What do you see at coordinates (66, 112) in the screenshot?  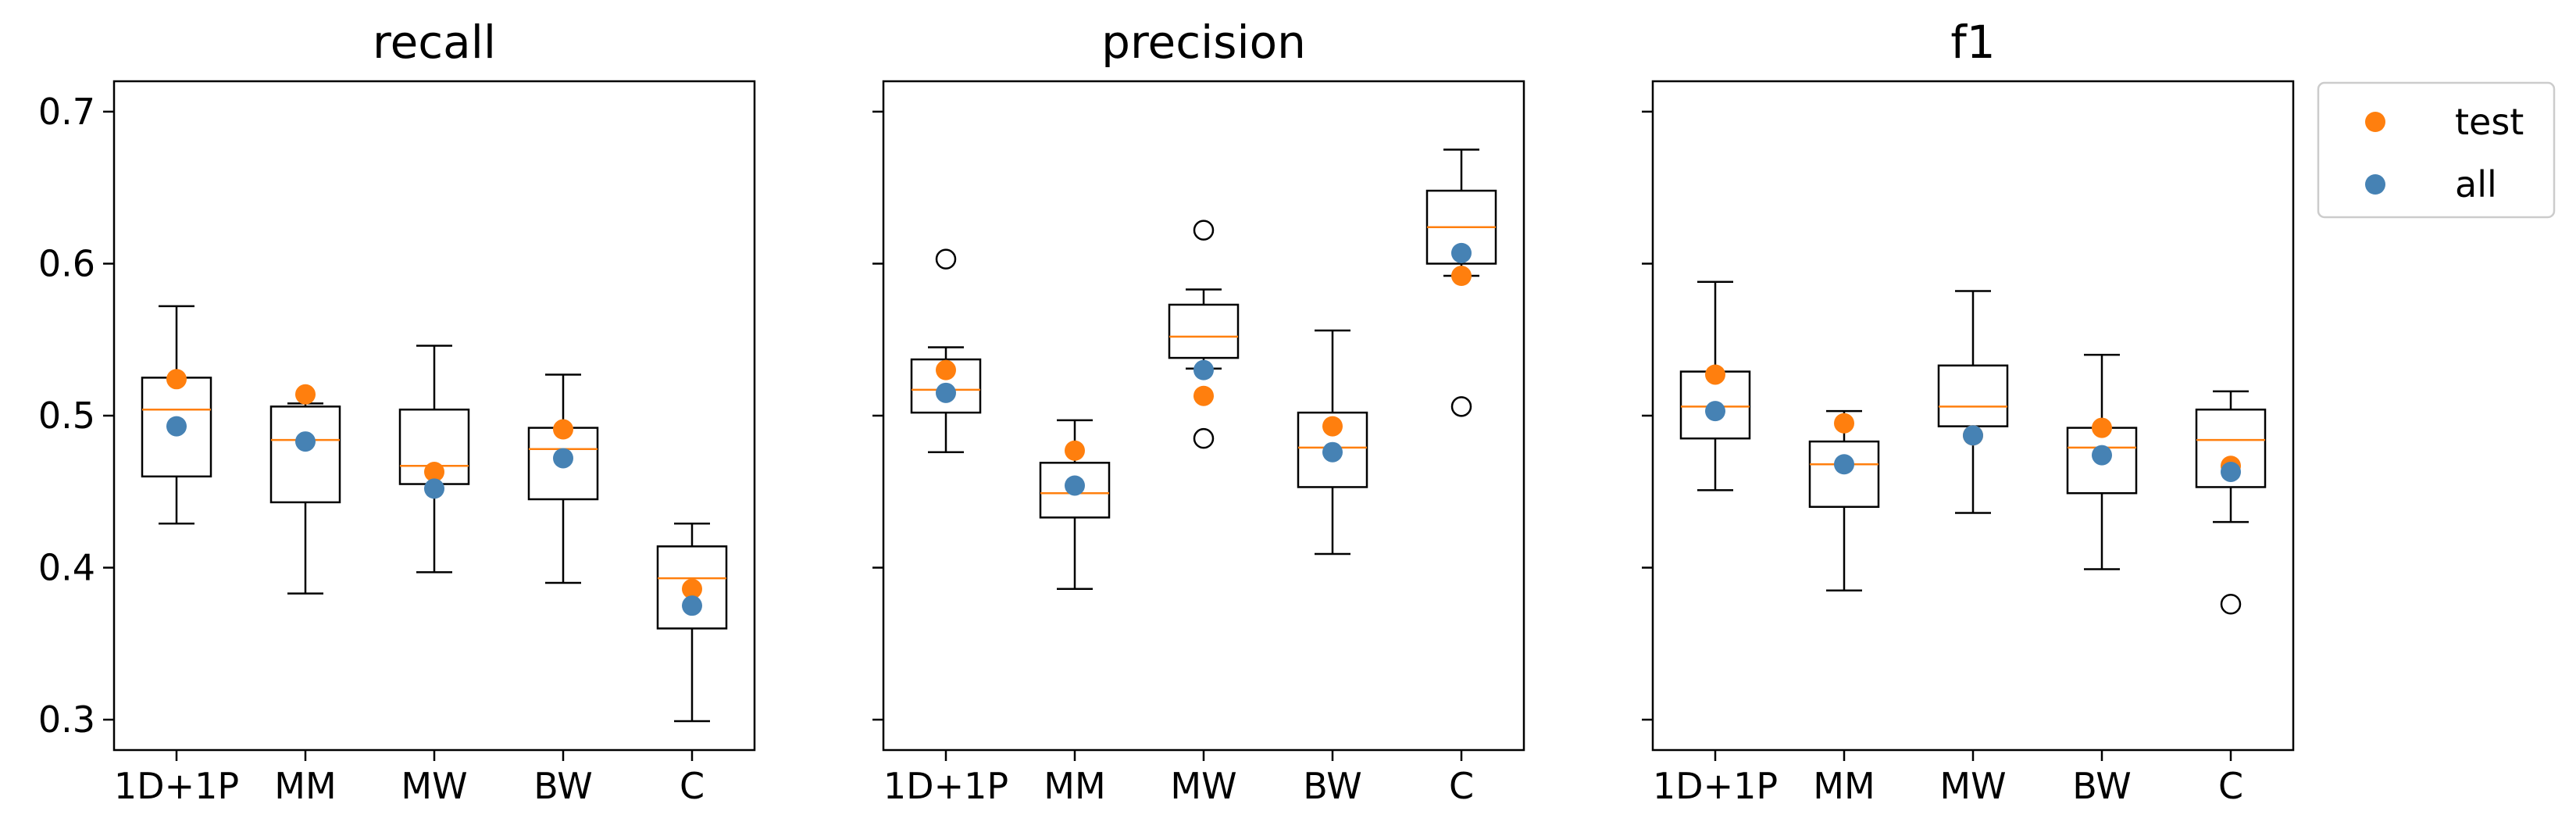 I see `y-tick-label: 0.7` at bounding box center [66, 112].